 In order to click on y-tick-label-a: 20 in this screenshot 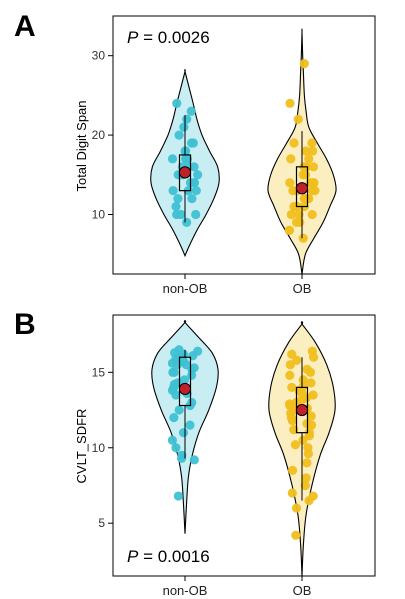, I will do `click(99, 135)`.